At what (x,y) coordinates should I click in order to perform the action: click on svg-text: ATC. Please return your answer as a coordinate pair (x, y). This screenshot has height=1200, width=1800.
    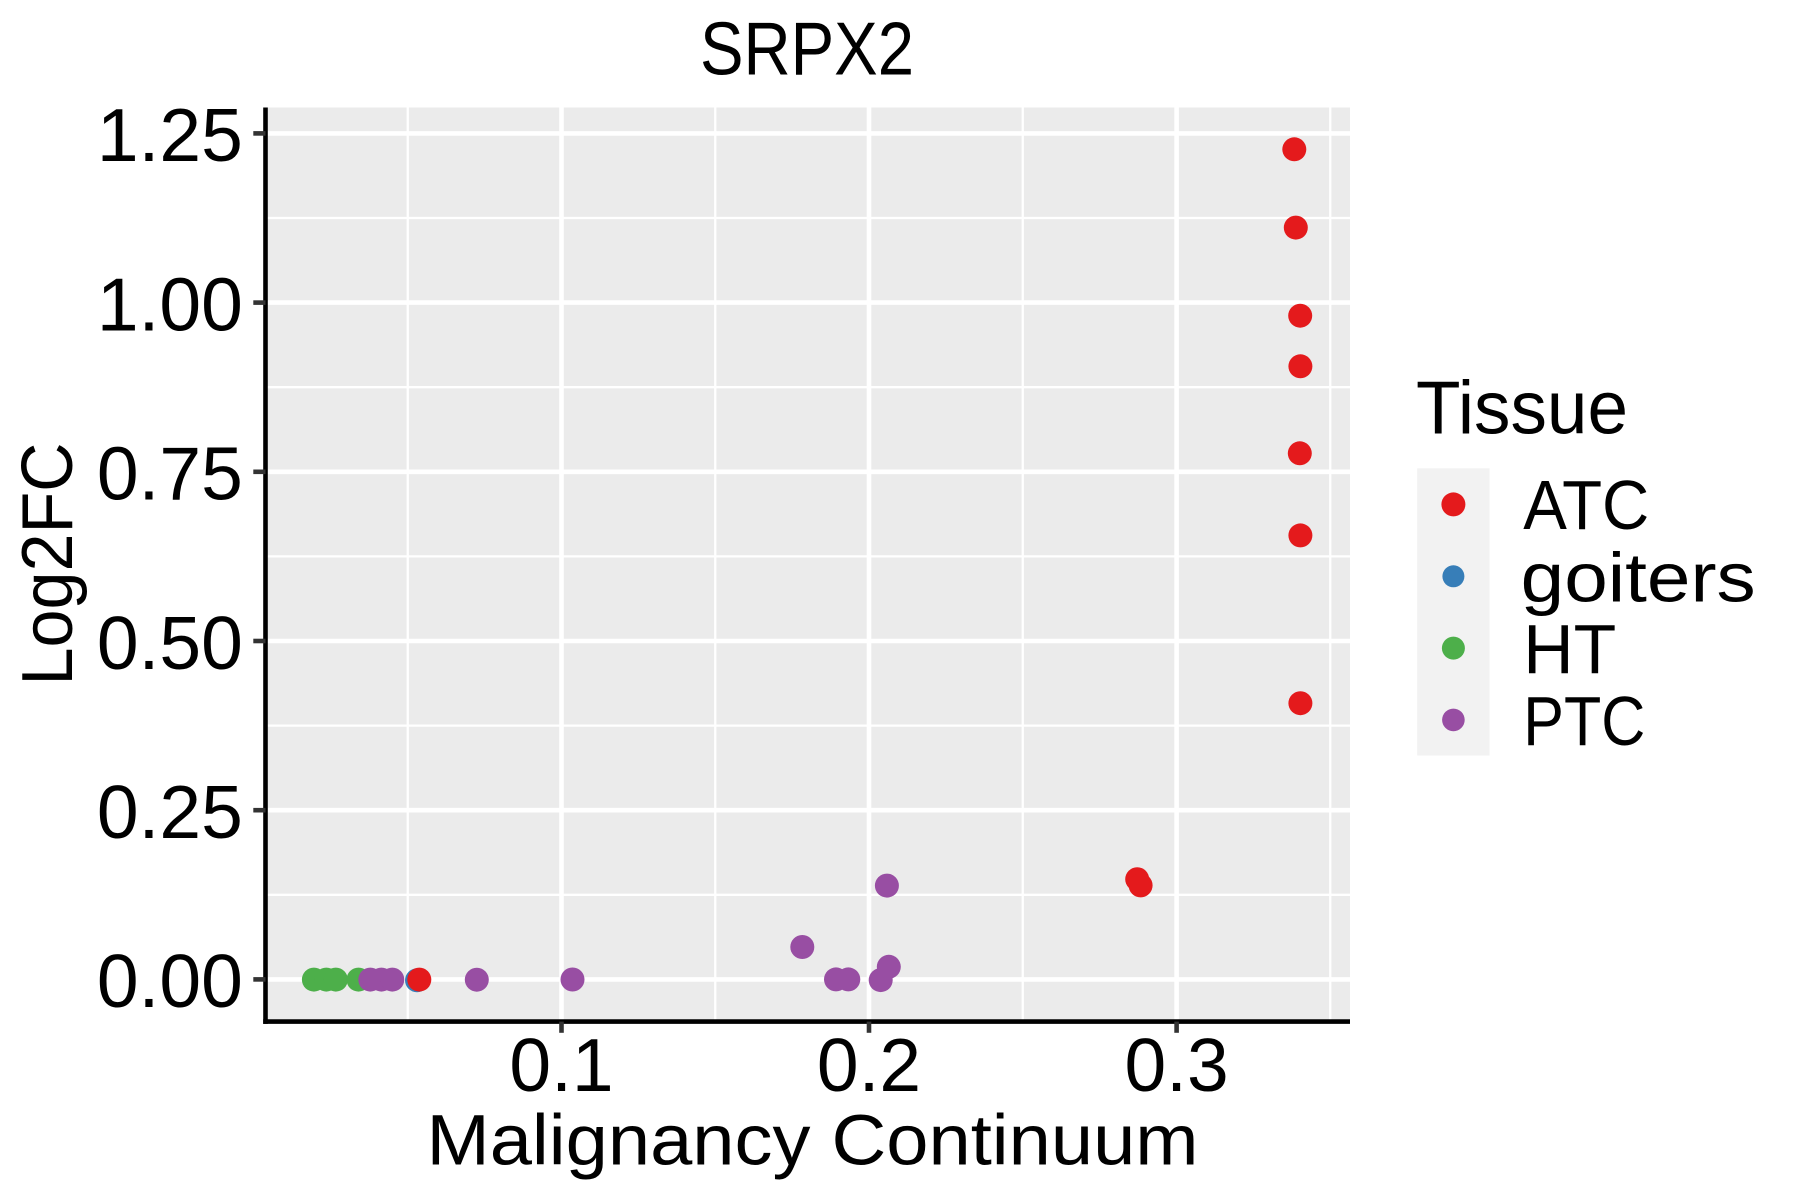
    Looking at the image, I should click on (1586, 505).